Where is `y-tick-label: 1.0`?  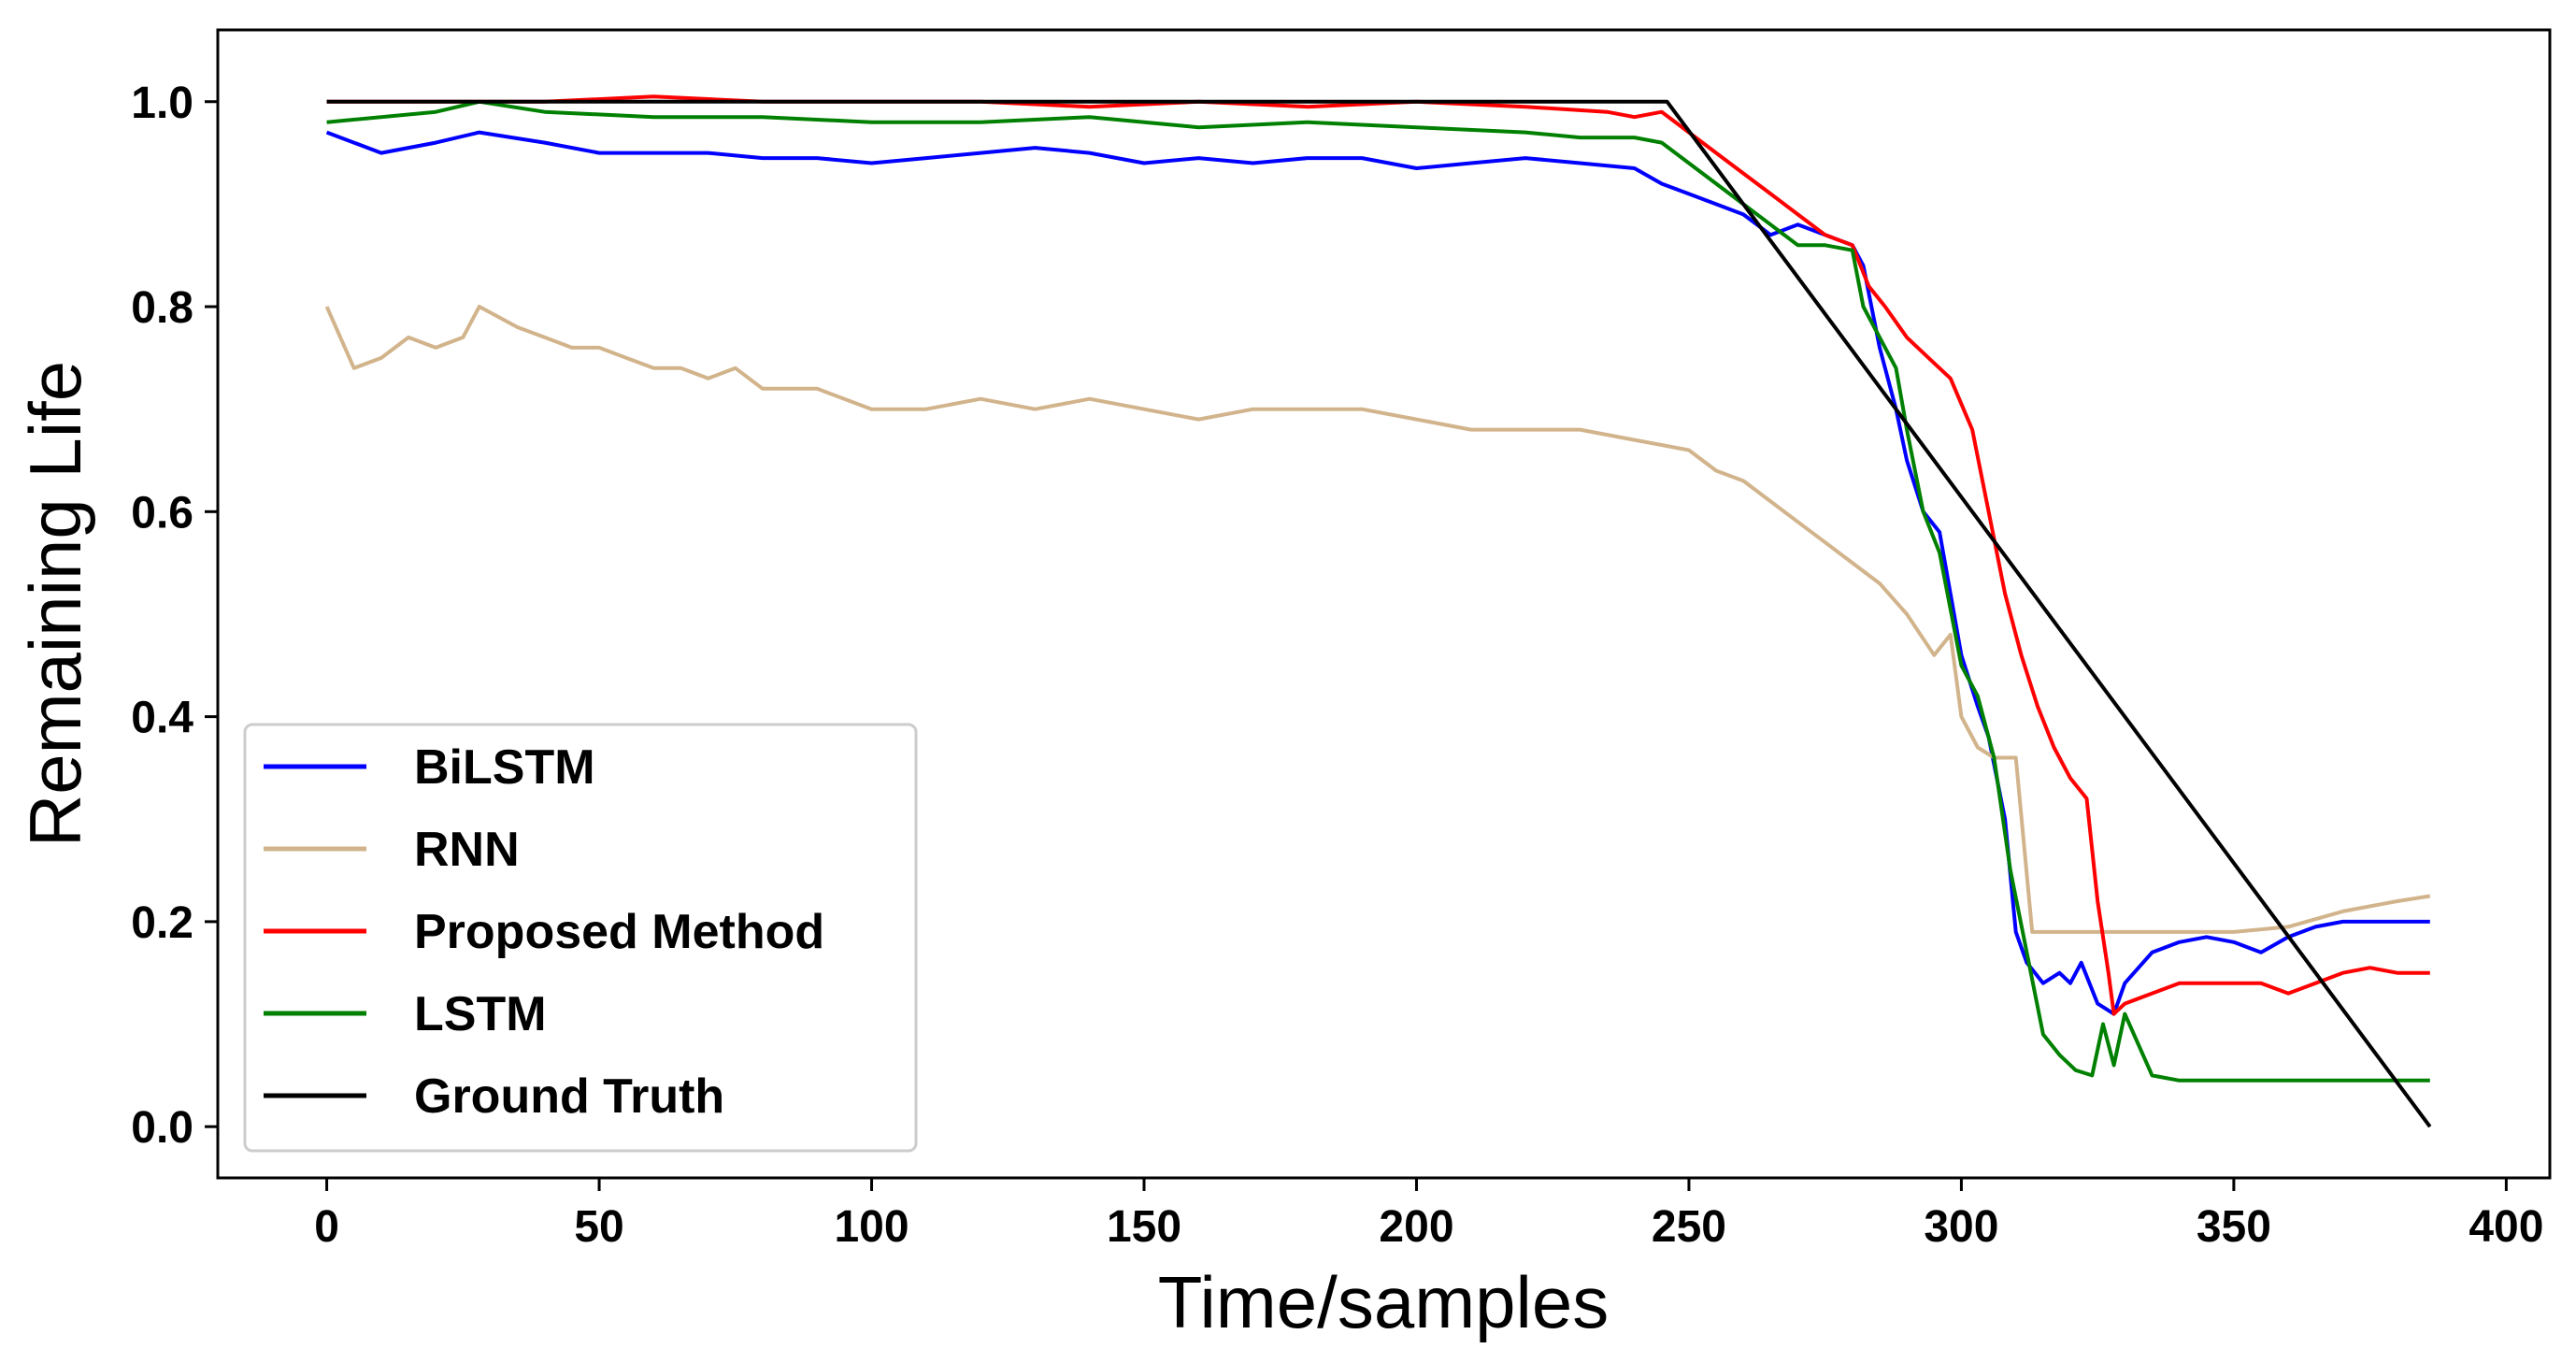
y-tick-label: 1.0 is located at coordinates (162, 103).